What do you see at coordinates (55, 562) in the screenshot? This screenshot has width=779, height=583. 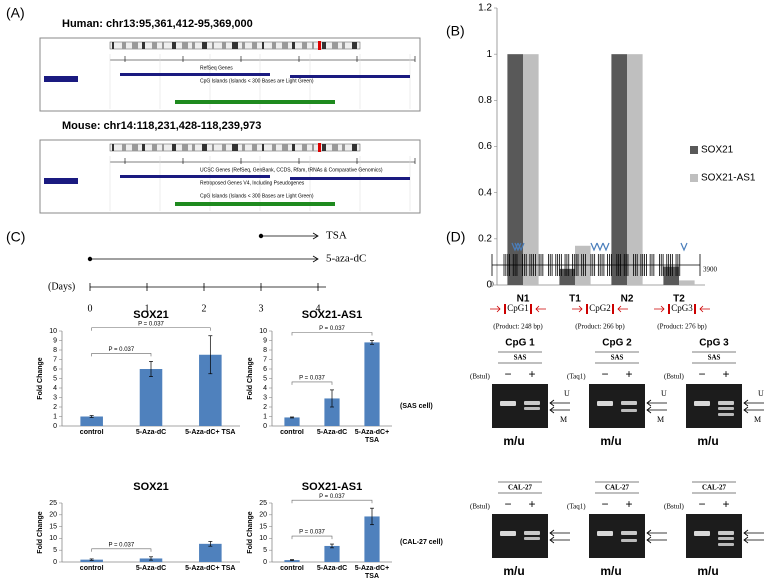 I see `y-tick-label: 0` at bounding box center [55, 562].